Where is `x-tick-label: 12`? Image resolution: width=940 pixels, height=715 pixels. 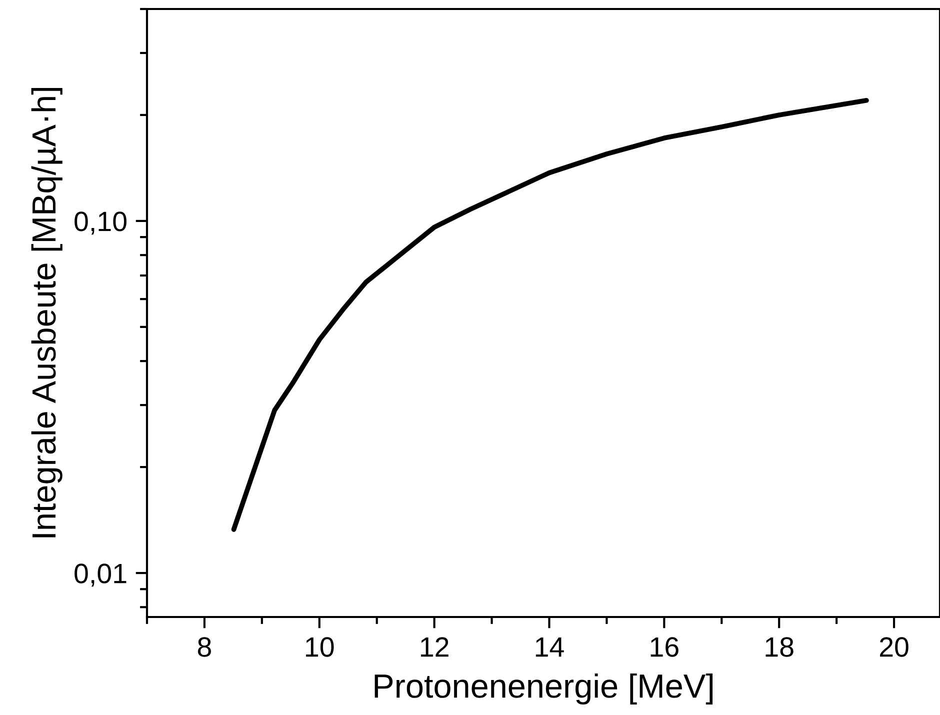 x-tick-label: 12 is located at coordinates (434, 647).